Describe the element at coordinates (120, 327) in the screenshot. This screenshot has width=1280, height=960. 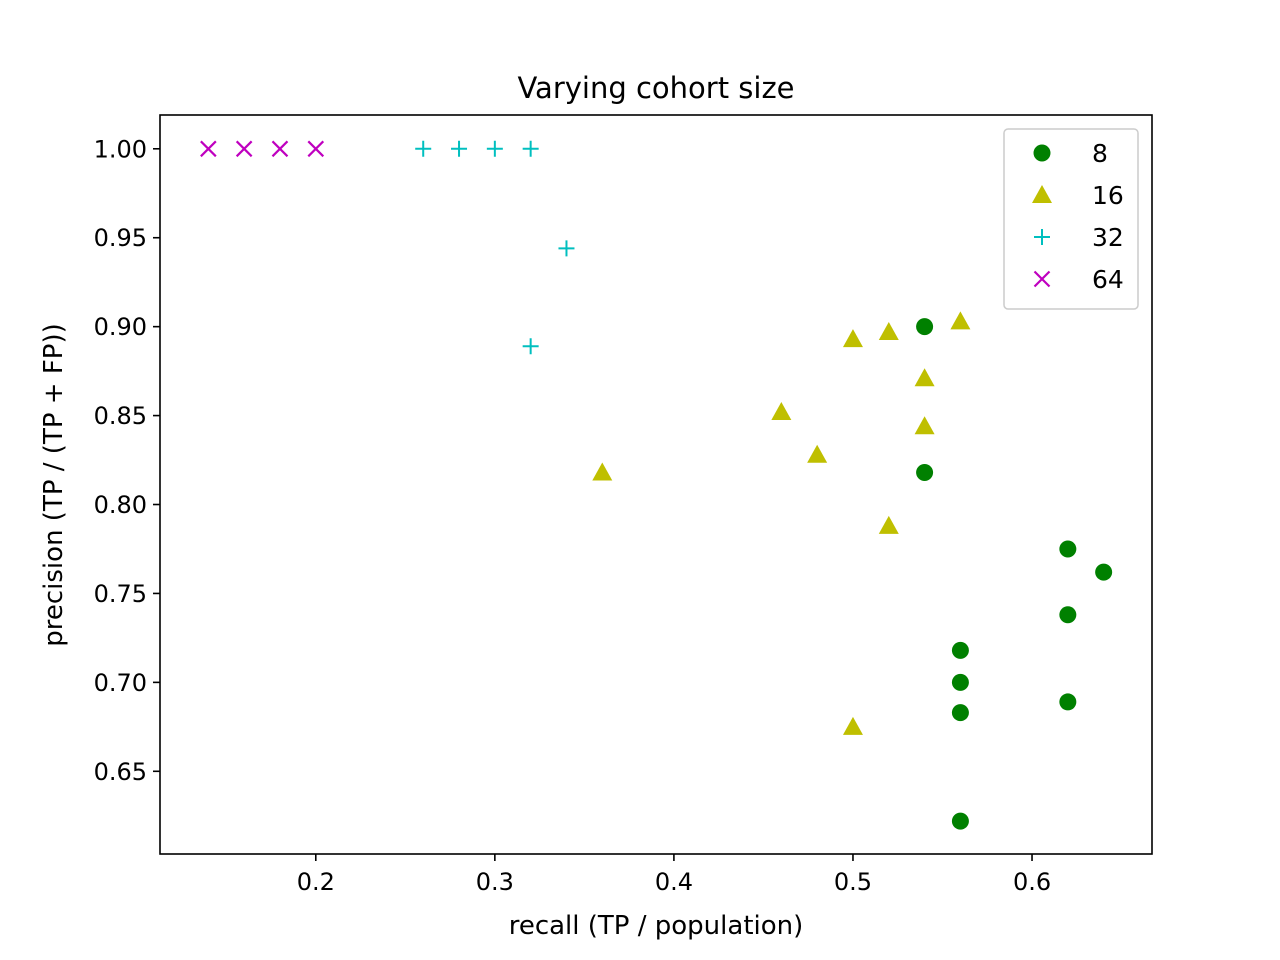
I see `y-tick-label: 0.90` at that location.